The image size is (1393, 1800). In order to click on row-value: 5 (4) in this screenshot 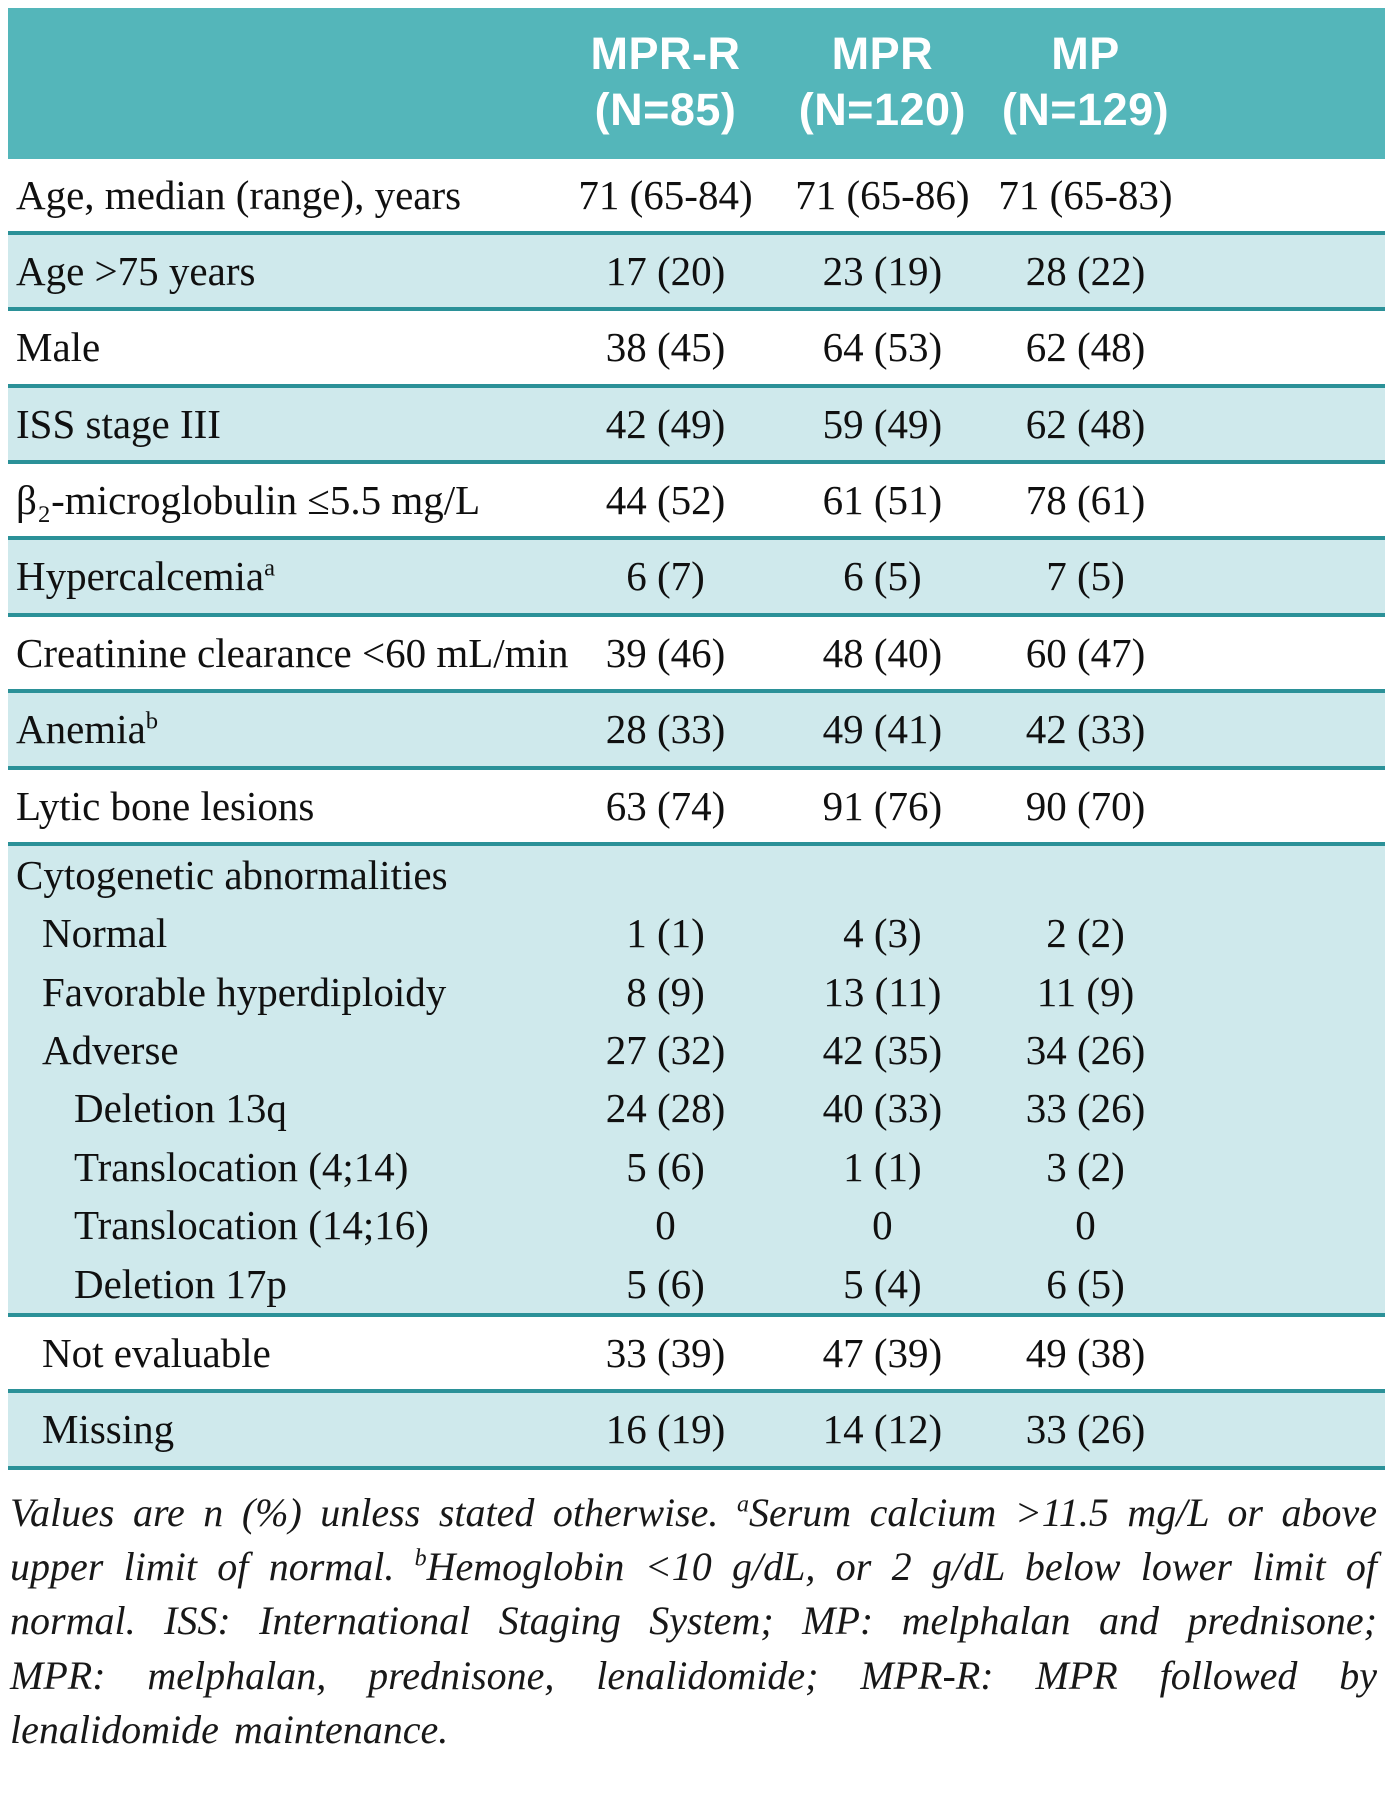, I will do `click(882, 1283)`.